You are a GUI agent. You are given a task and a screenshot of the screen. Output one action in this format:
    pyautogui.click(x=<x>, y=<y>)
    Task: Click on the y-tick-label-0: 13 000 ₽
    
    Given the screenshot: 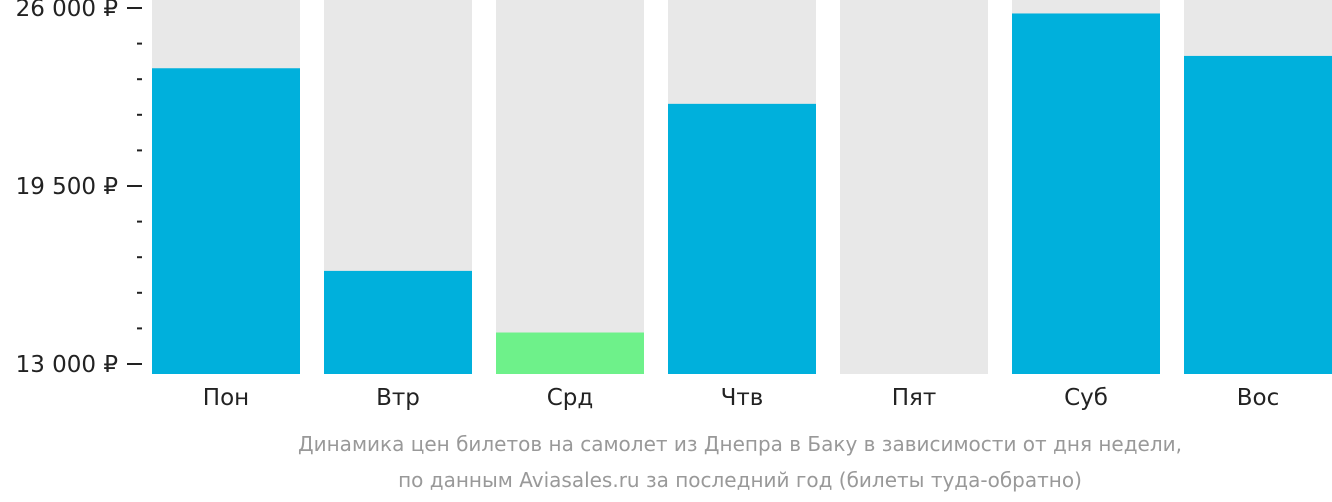 What is the action you would take?
    pyautogui.click(x=67, y=365)
    